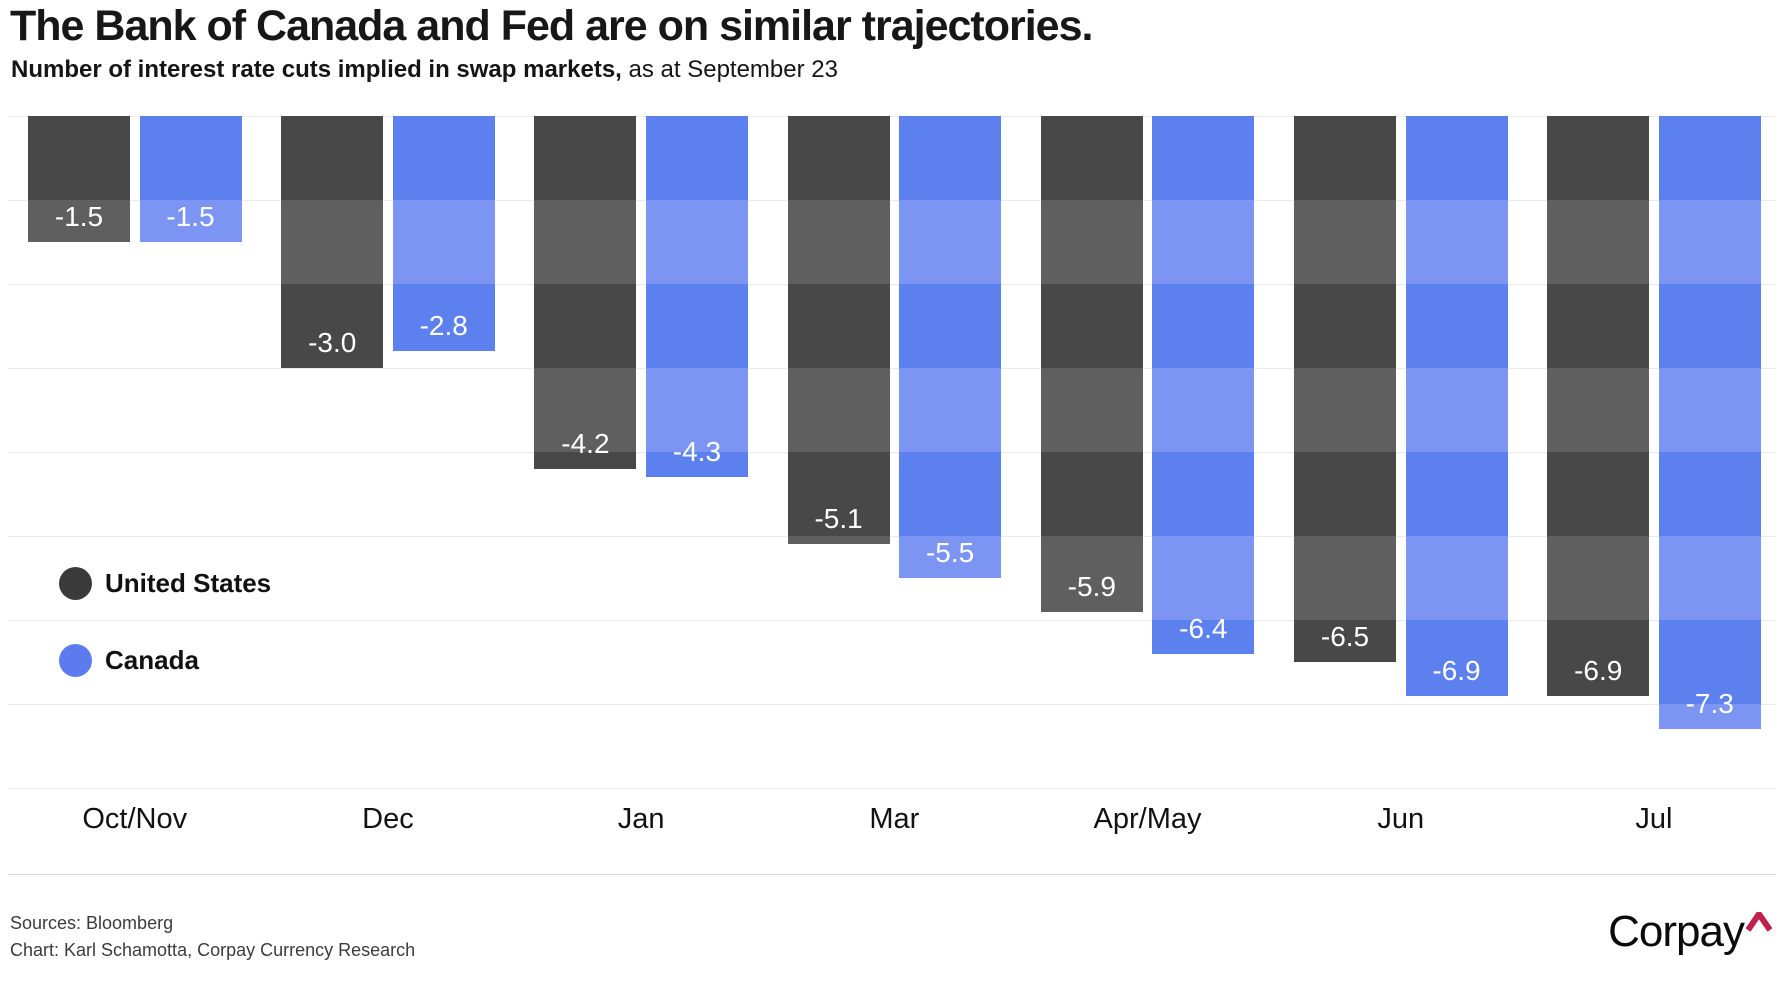 The height and width of the screenshot is (1000, 1784). I want to click on gridline--2, so click(892, 284).